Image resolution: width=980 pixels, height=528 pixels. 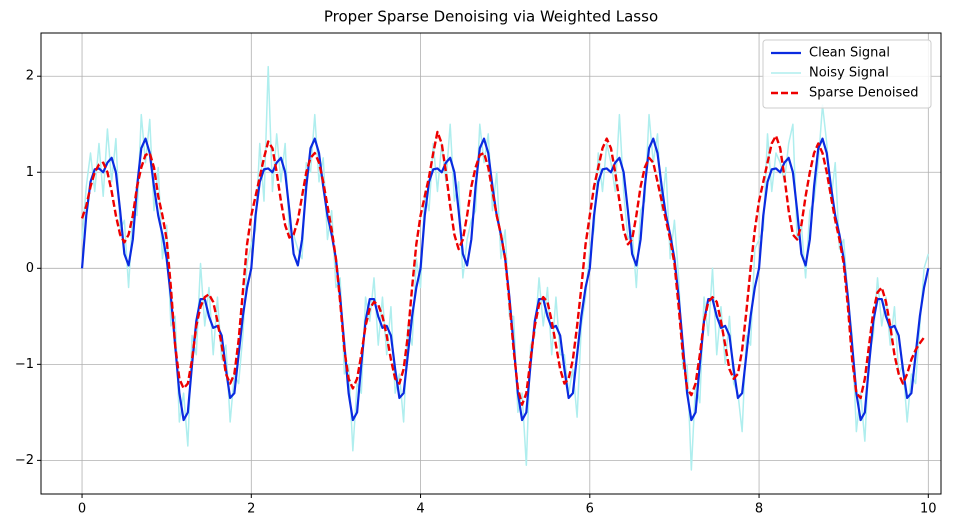 What do you see at coordinates (24, 460) in the screenshot?
I see `y-tick-label: −2` at bounding box center [24, 460].